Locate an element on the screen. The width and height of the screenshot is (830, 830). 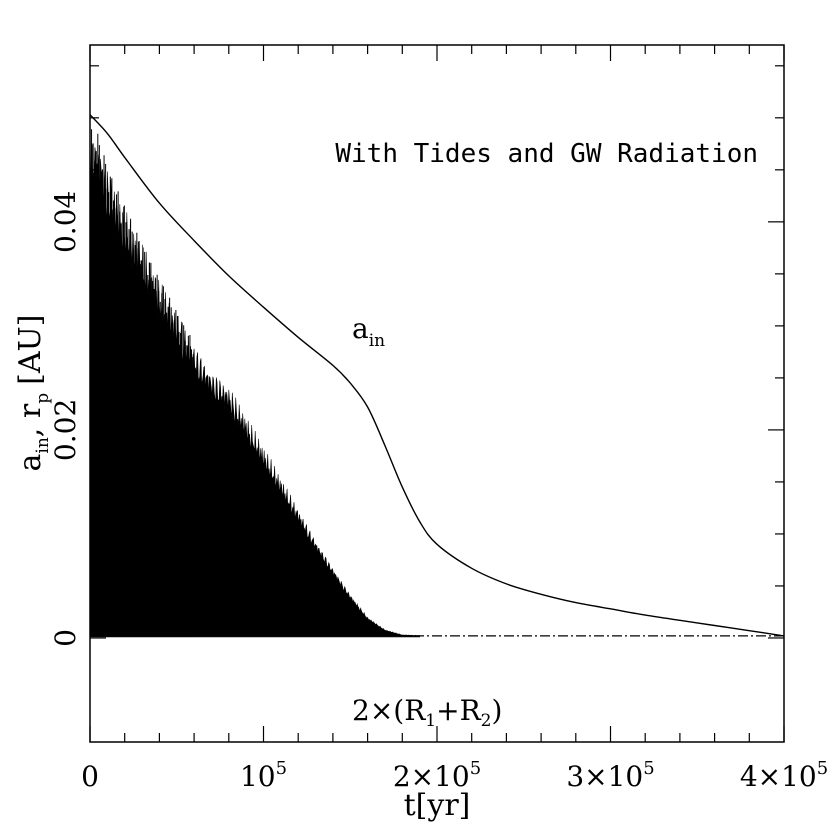
x-tick-label: 0 is located at coordinates (90, 776).